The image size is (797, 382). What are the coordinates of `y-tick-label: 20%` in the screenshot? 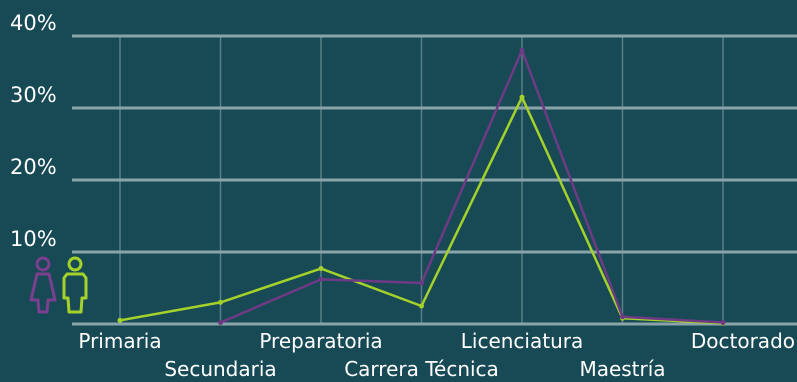 It's located at (33, 167).